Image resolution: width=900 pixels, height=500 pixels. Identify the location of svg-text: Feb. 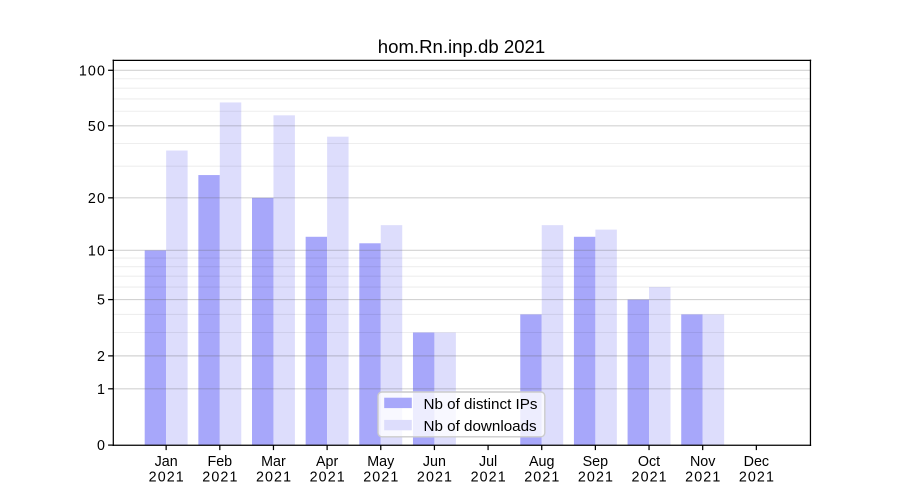
(219, 462).